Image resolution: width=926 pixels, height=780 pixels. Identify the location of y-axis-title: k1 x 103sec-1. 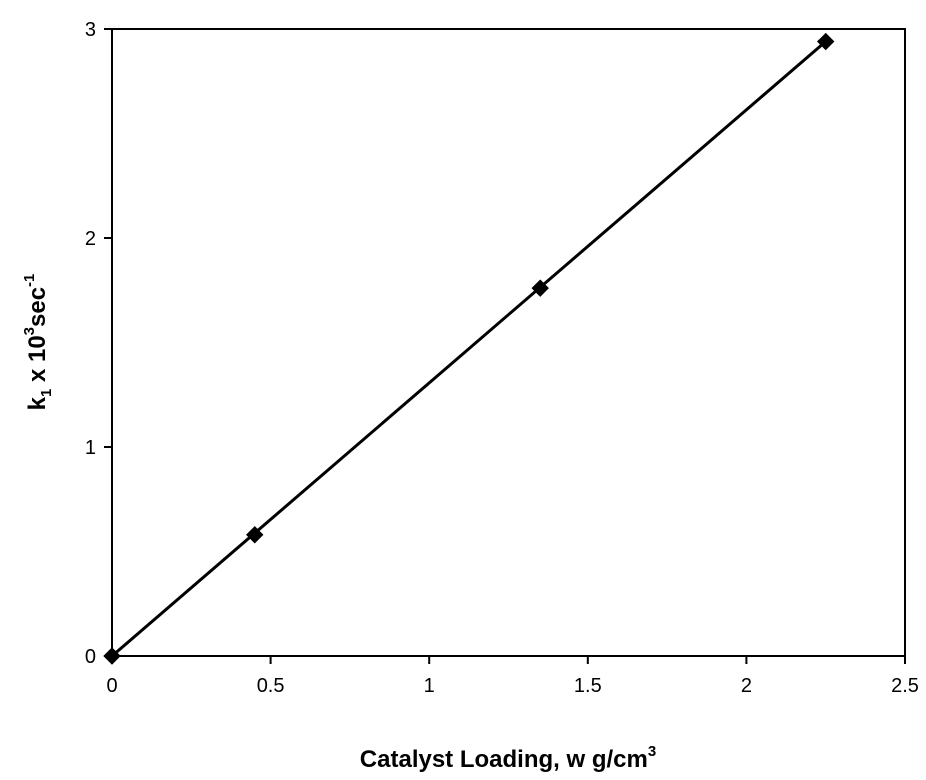
(38, 342).